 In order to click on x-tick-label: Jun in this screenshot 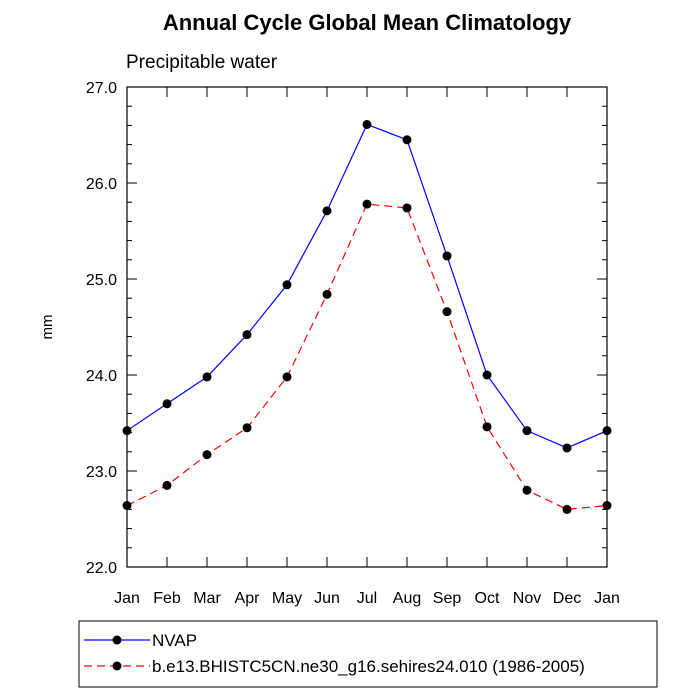, I will do `click(327, 598)`.